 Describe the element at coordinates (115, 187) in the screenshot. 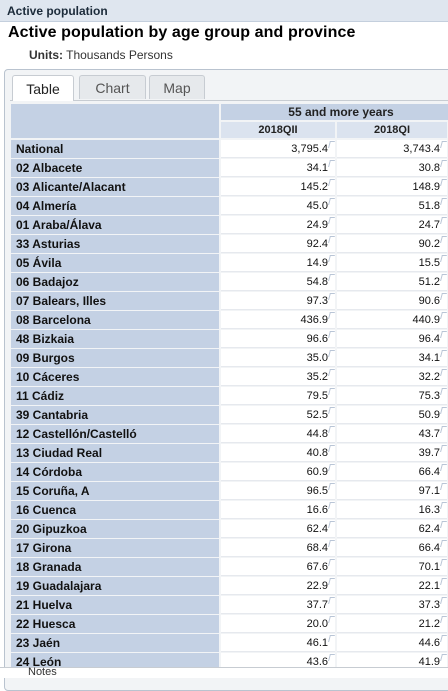

I see `row-label: 03 Alicante/Alacant` at that location.